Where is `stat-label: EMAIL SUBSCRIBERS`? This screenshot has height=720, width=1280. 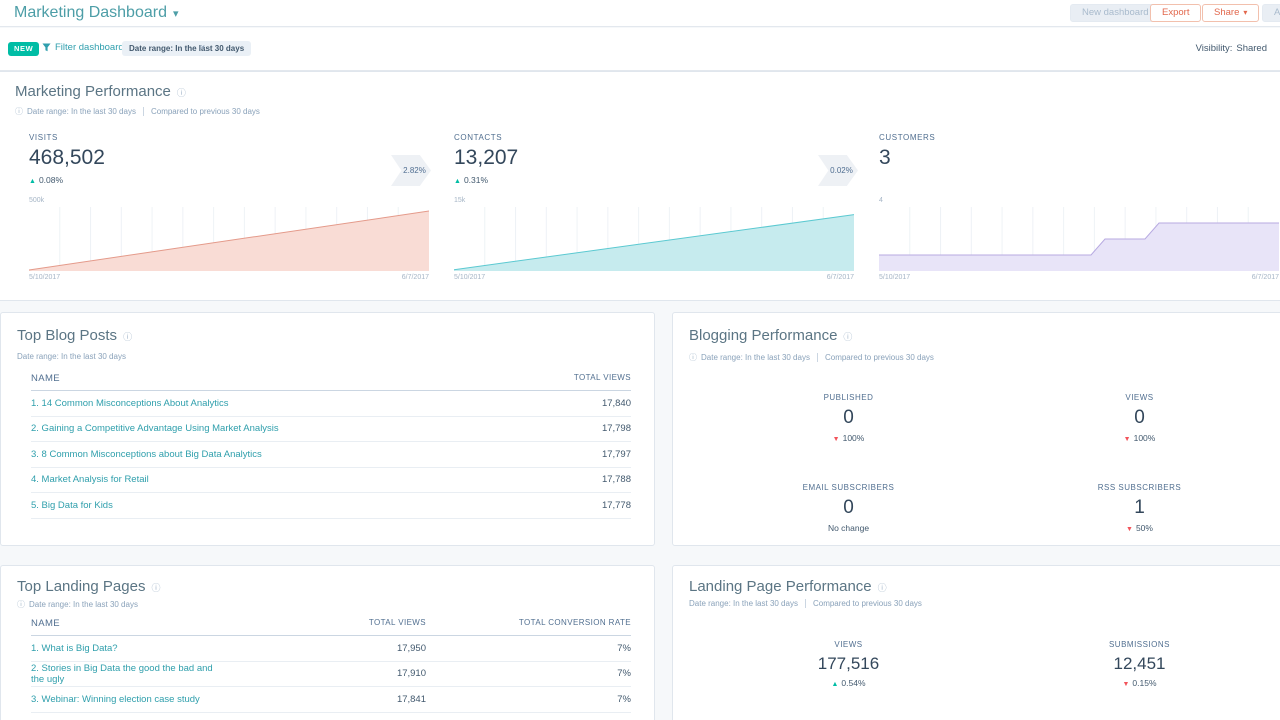
stat-label: EMAIL SUBSCRIBERS is located at coordinates (848, 487).